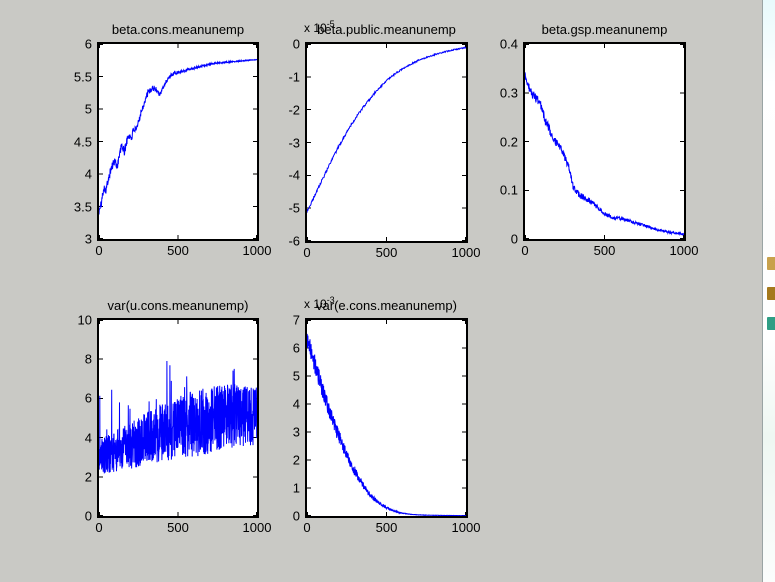 This screenshot has width=775, height=582. I want to click on subplot-beta-gsp-meanunemp: beta.gsp.meanunemp 0 0.1 0.2 0.3 0.4 0 500 1000, so click(599, 140).